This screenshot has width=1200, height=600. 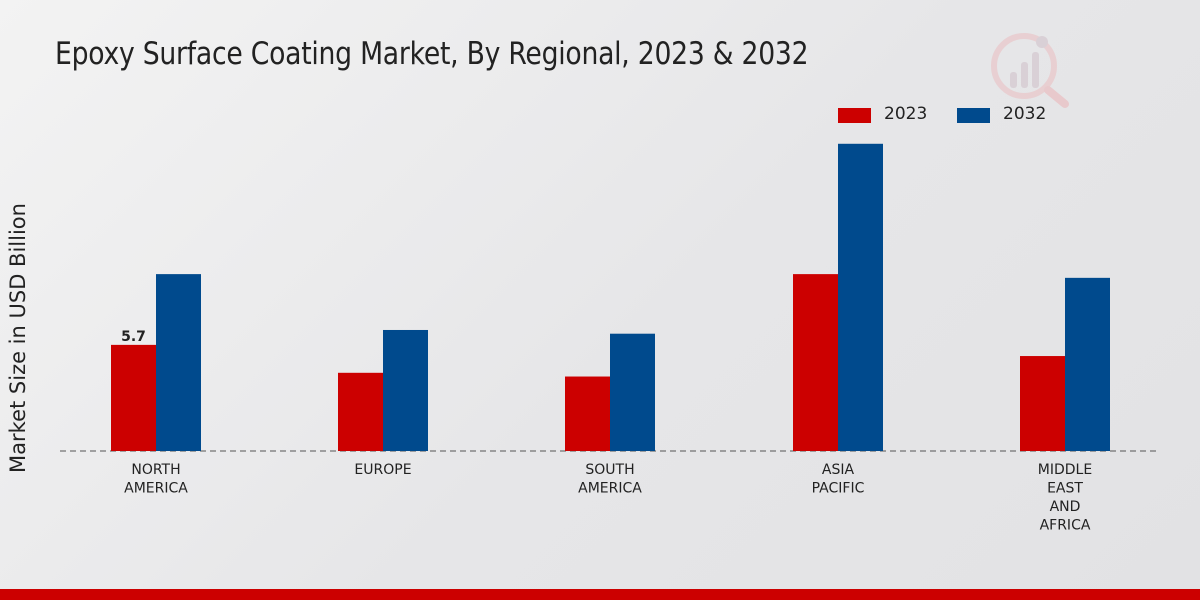 What do you see at coordinates (360, 411) in the screenshot?
I see `bar-2023-europe` at bounding box center [360, 411].